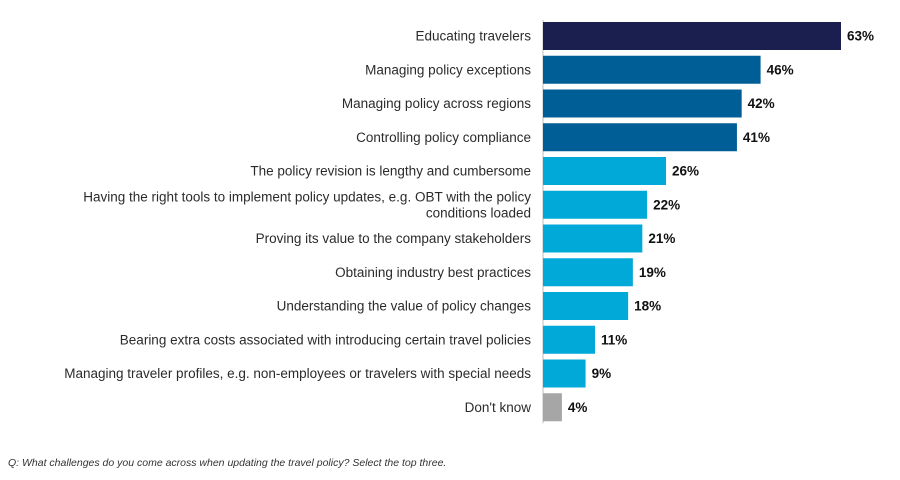 The image size is (900, 480). I want to click on category-label-line: Educating travelers, so click(473, 36).